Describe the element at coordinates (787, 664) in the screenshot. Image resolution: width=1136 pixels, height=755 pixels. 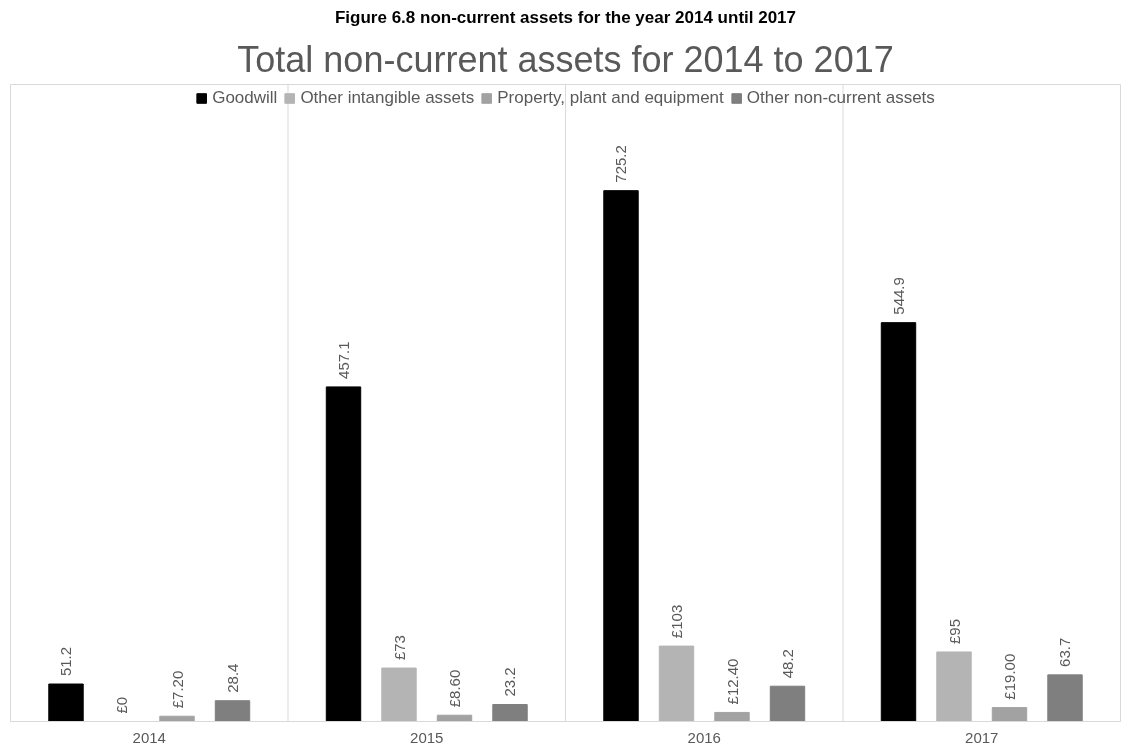
I see `data-label: 48.2` at that location.